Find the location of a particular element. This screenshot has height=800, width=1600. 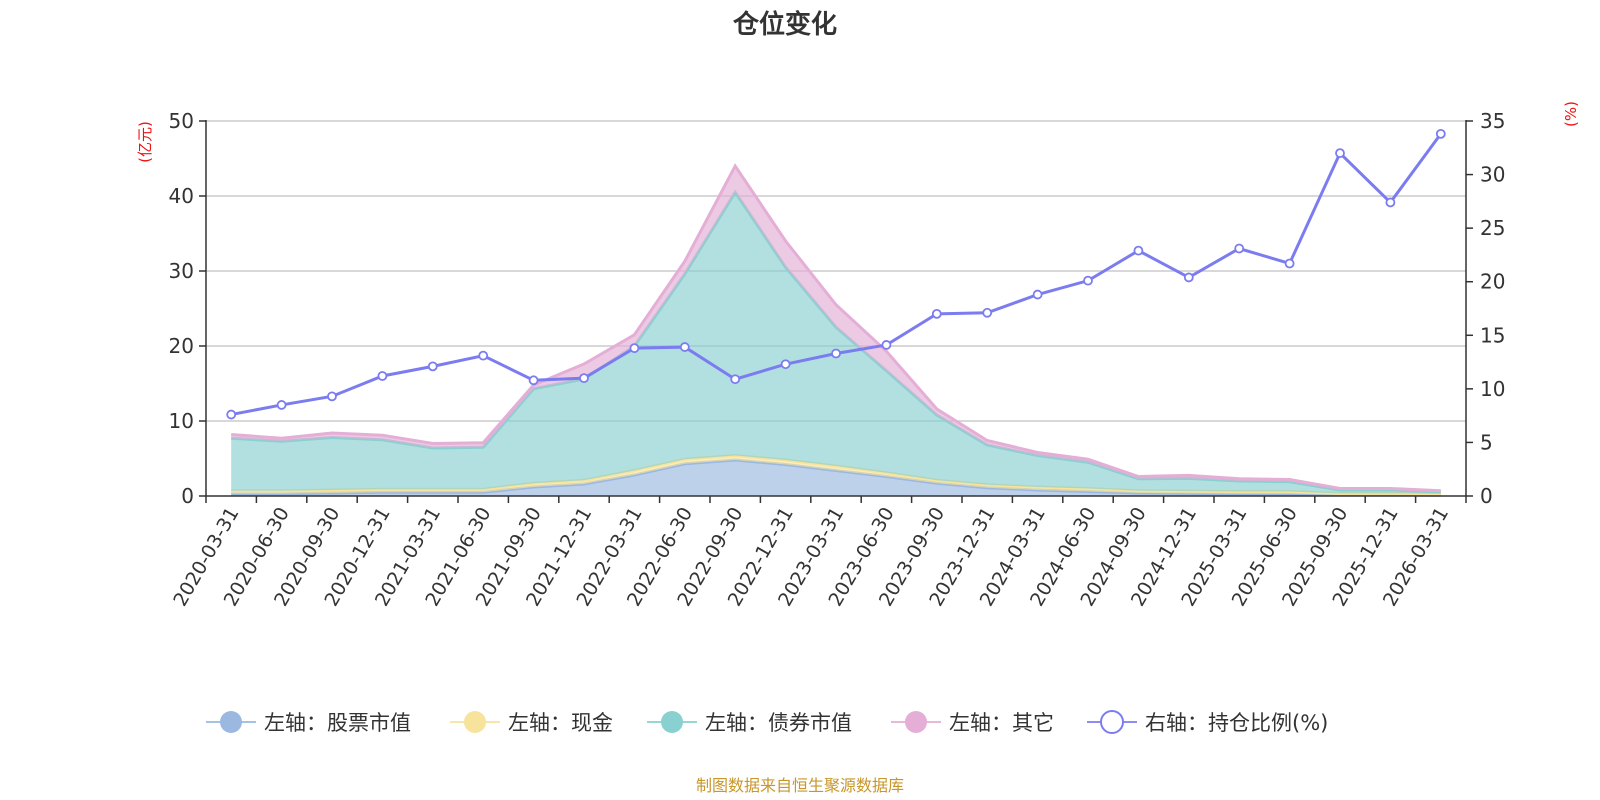

left-tick-label: 0 is located at coordinates (187, 496).